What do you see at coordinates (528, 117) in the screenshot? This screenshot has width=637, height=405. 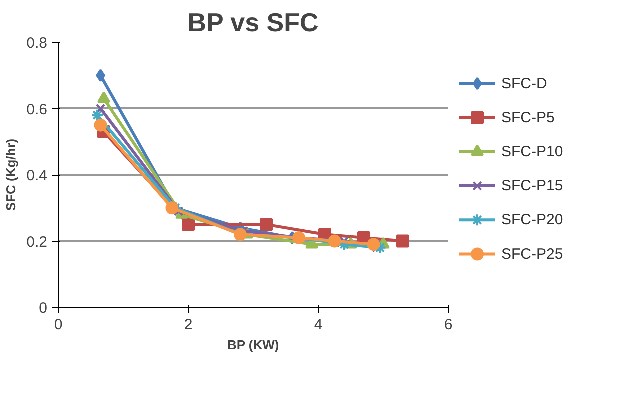 I see `legend-label: SFC-P5` at bounding box center [528, 117].